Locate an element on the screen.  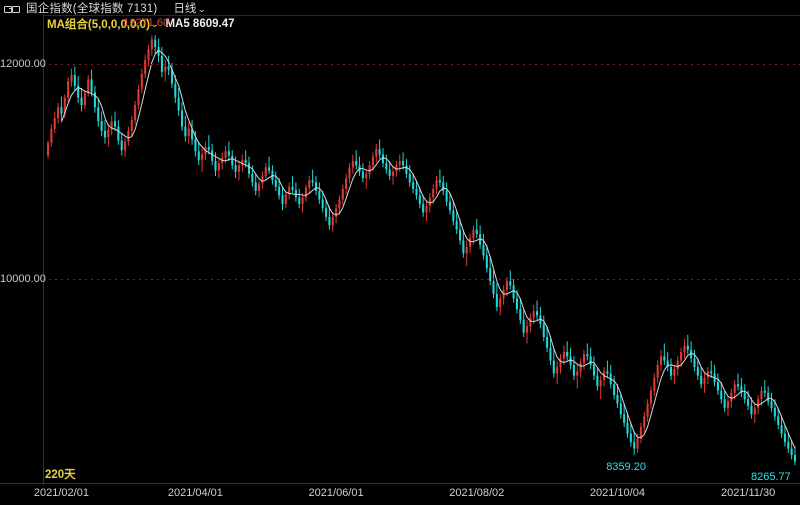
y-tick-label: 12000.00 is located at coordinates (23, 64).